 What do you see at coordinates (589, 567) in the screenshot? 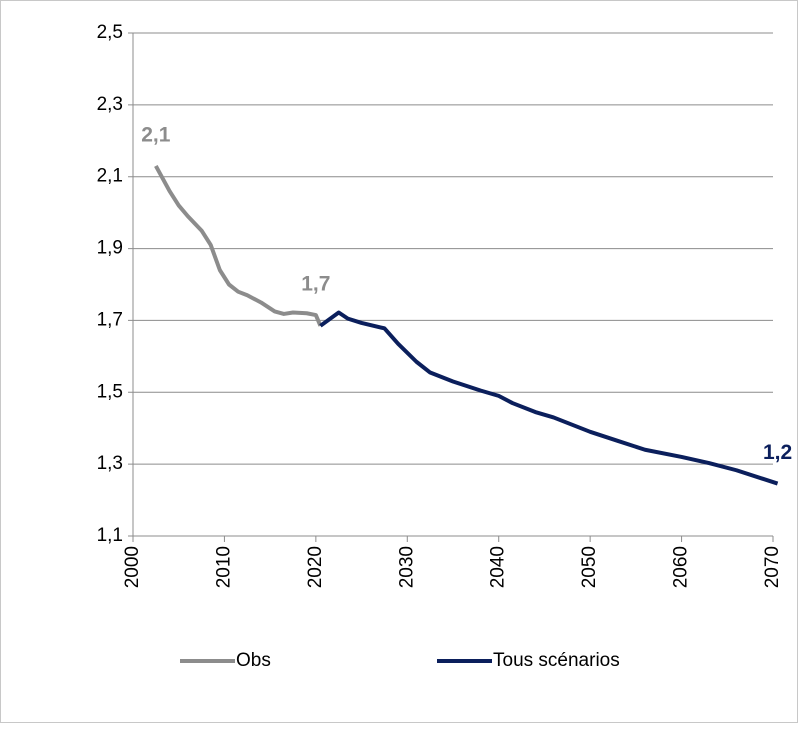
I see `x-tick-label: 2050` at bounding box center [589, 567].